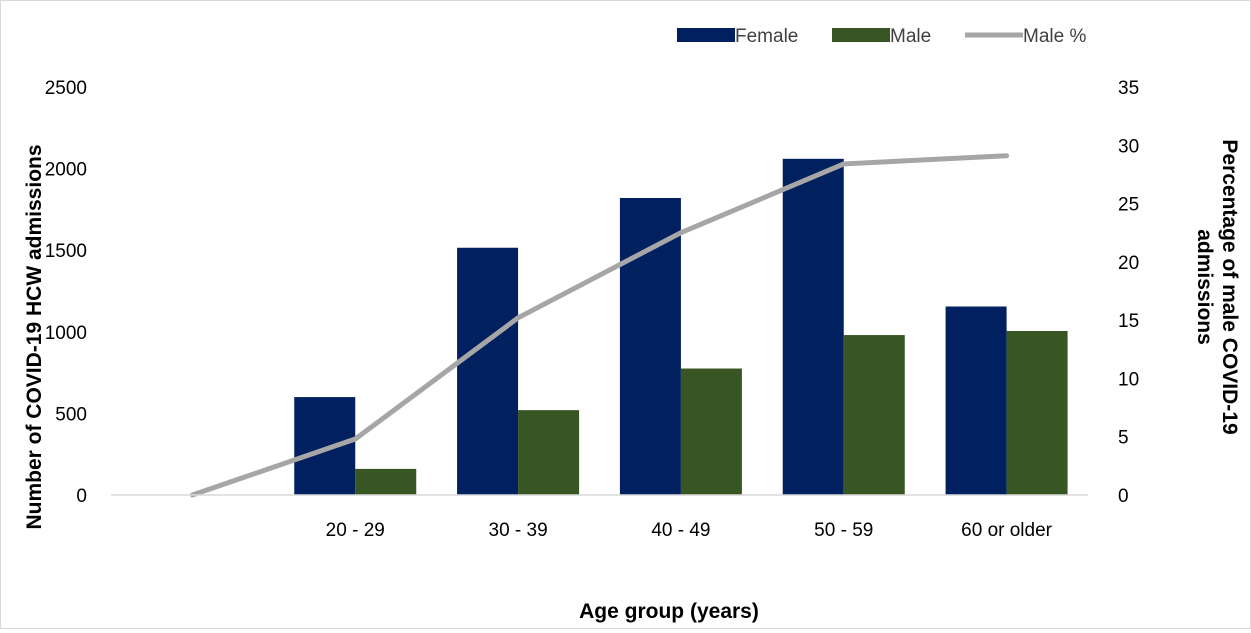  Describe the element at coordinates (518, 530) in the screenshot. I see `x-tick-label: 30 - 39` at that location.